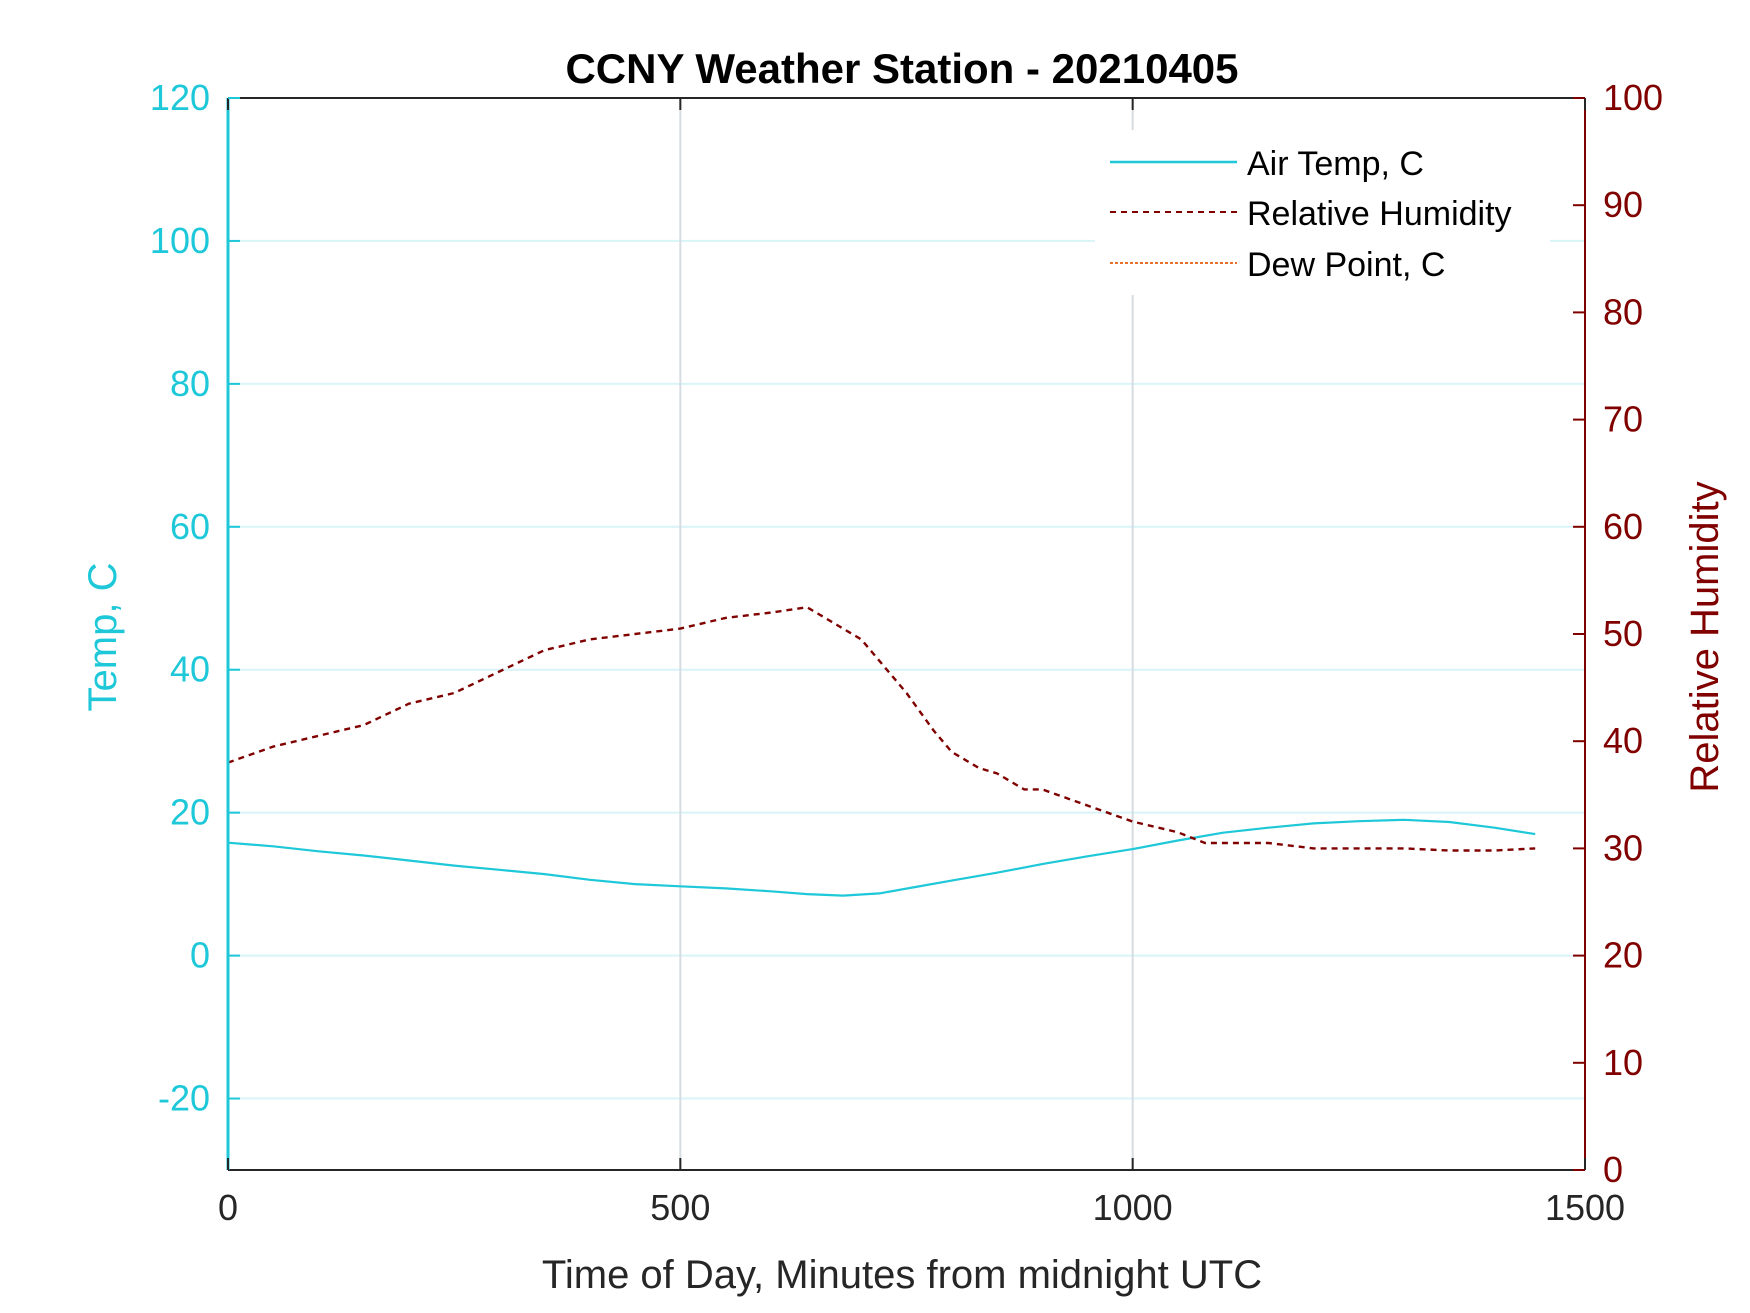  I want to click on y-tick-label-left: 60, so click(190, 526).